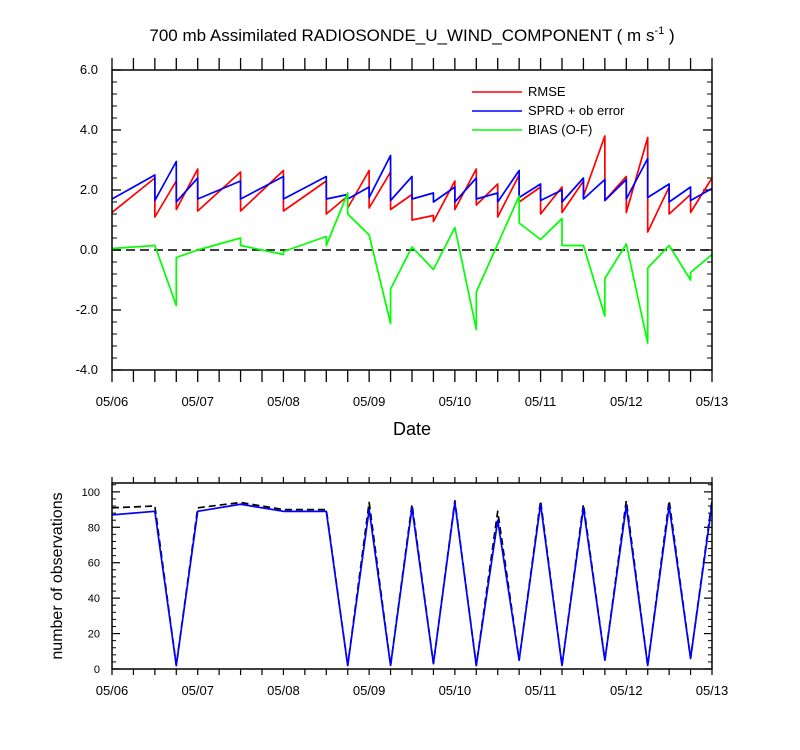 The height and width of the screenshot is (750, 800). Describe the element at coordinates (547, 91) in the screenshot. I see `legend-label-rmse: RMSE` at that location.